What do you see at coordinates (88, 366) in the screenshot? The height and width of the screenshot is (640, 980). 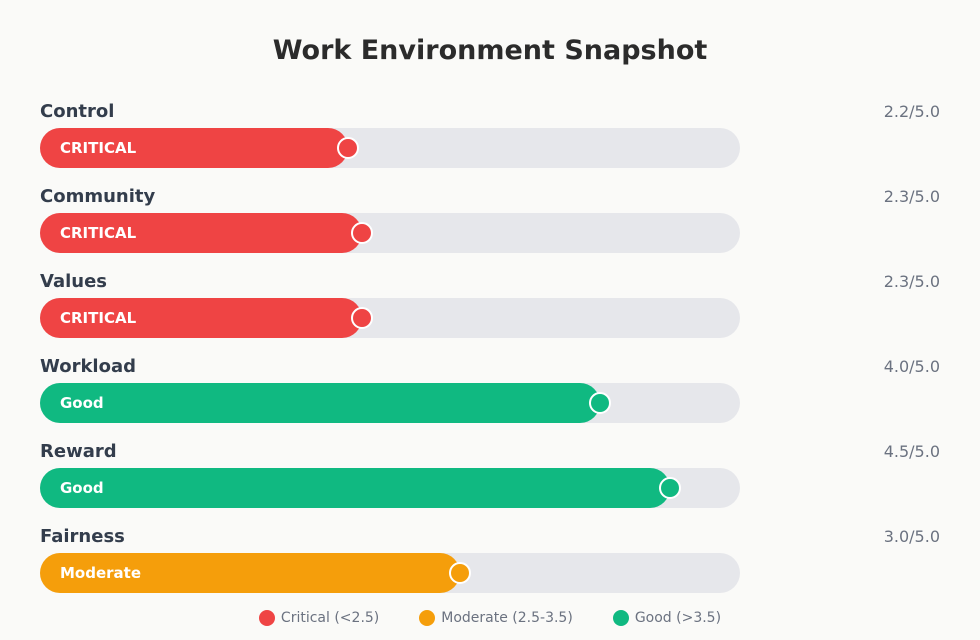 I see `category-label: Workload` at bounding box center [88, 366].